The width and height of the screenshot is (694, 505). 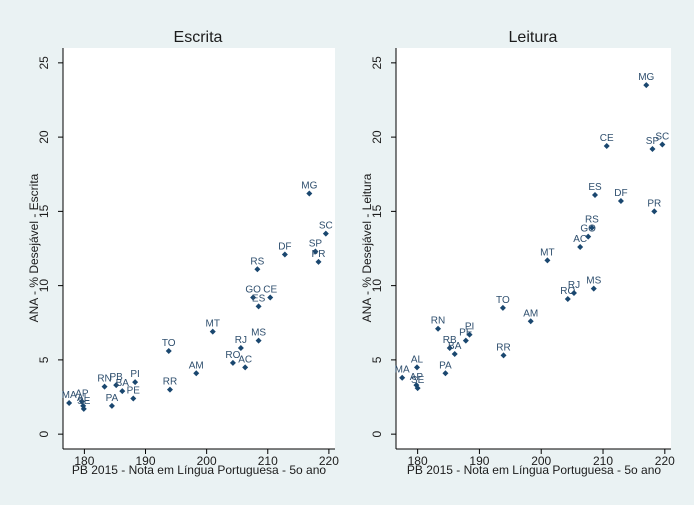 I want to click on panel-title: Escrita, so click(x=198, y=37).